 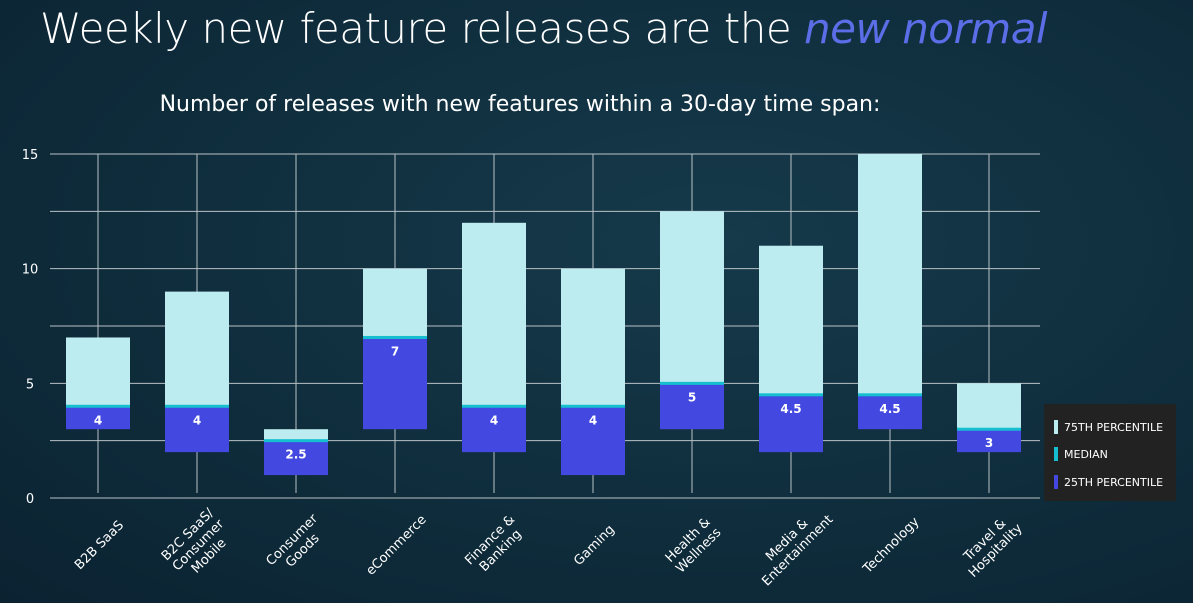 I want to click on x-tick-label: Travel &Hospitality, so click(x=990, y=545).